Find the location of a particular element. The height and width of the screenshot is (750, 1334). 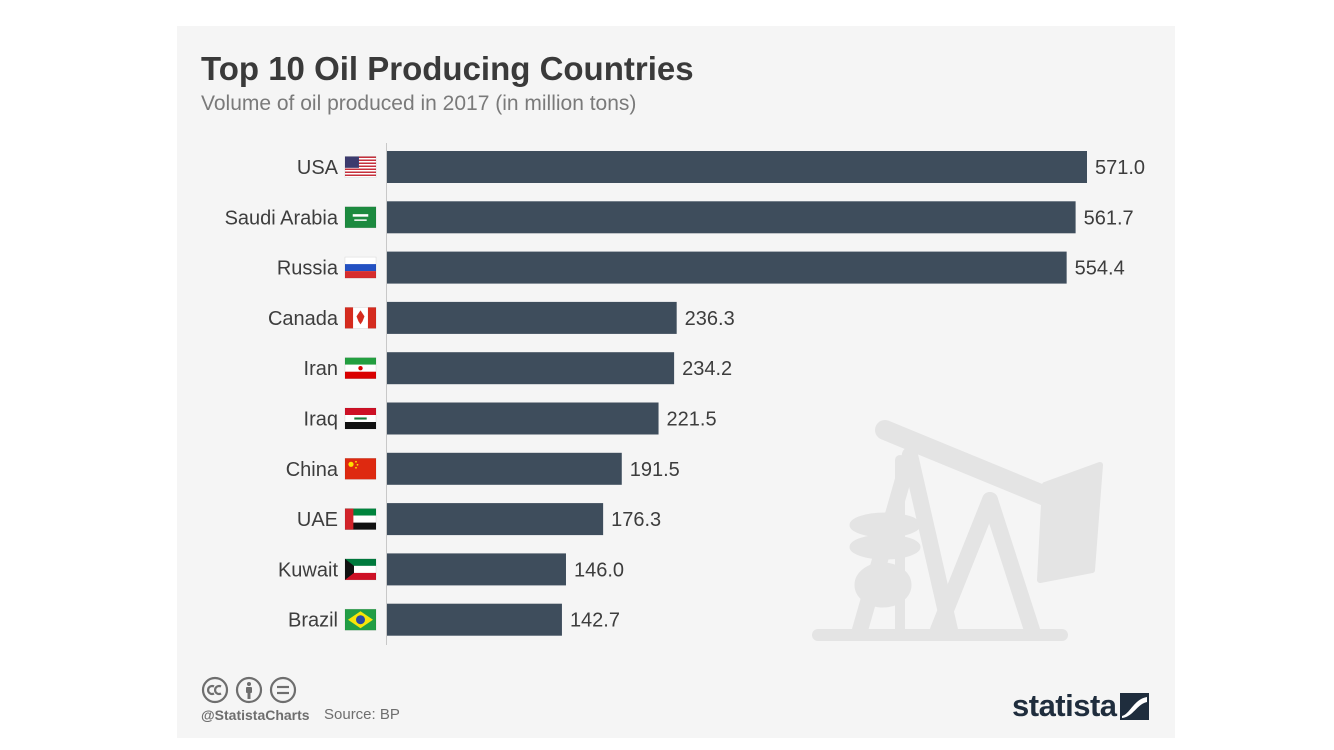

bar-china is located at coordinates (504, 468).